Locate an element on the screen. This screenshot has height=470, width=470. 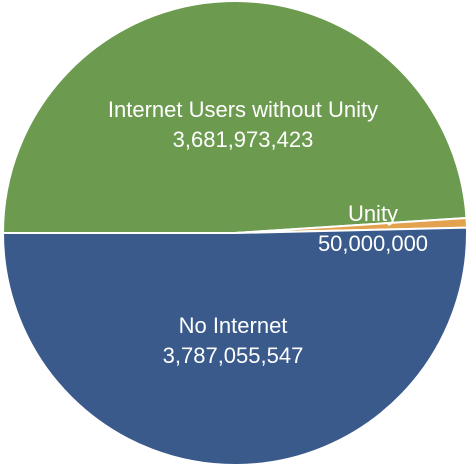
slice-value-no-internet: 3,787,055,547 is located at coordinates (233, 355).